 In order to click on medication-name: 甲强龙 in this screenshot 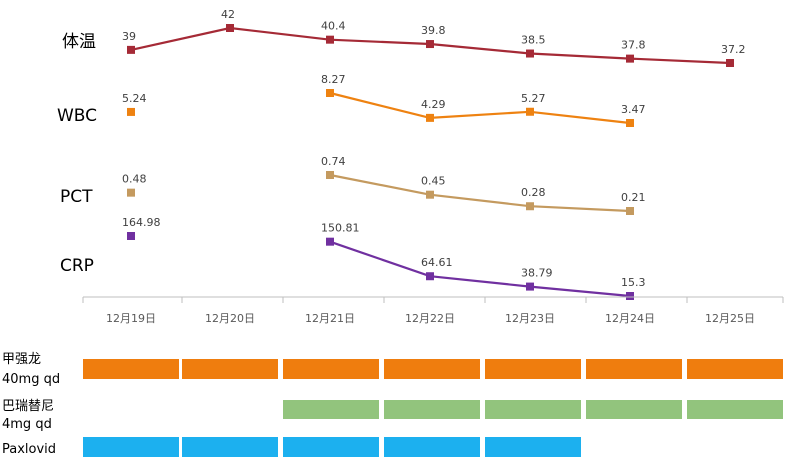, I will do `click(21, 359)`.